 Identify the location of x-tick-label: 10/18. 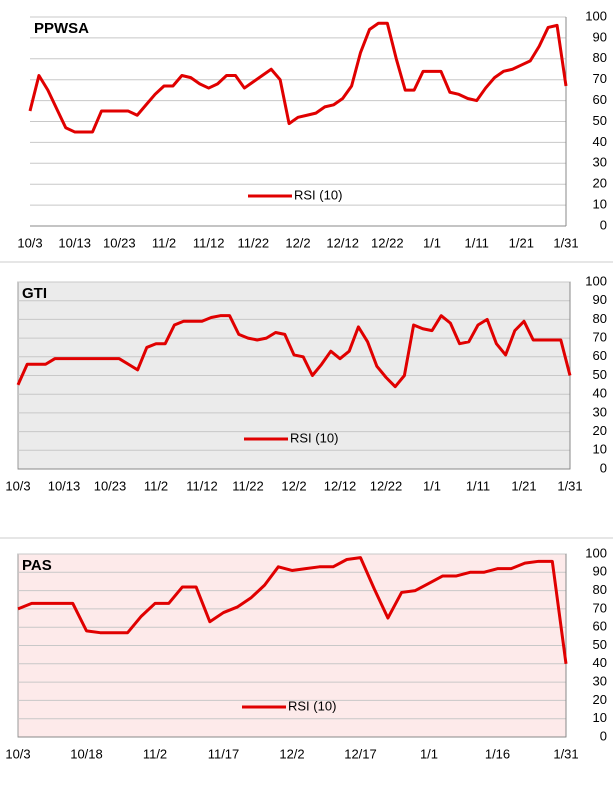
(86, 753).